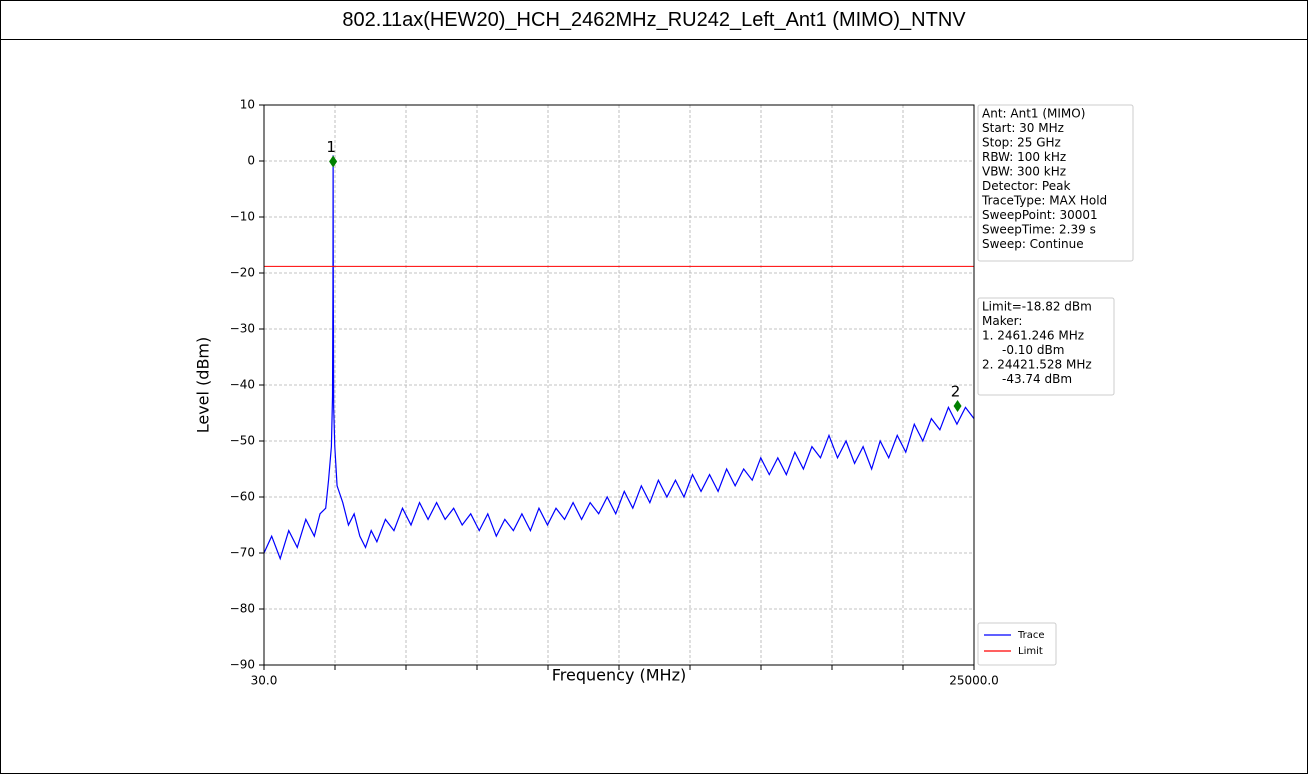 This screenshot has height=774, width=1308. Describe the element at coordinates (1033, 244) in the screenshot. I see `settings-text: Sweep: Continue` at that location.